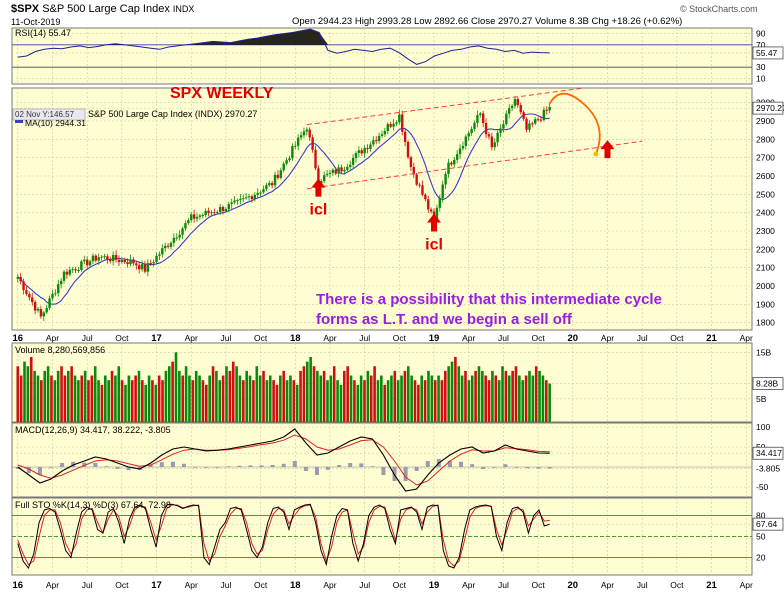  I want to click on x-axis-tick-label: Oct, so click(538, 585).